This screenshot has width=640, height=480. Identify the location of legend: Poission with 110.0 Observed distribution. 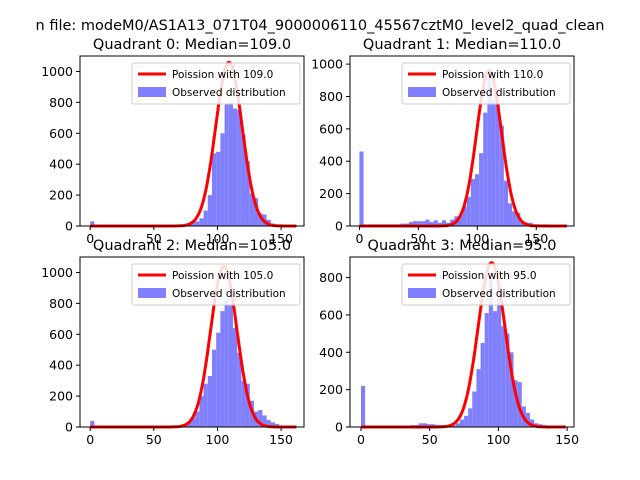
(486, 83).